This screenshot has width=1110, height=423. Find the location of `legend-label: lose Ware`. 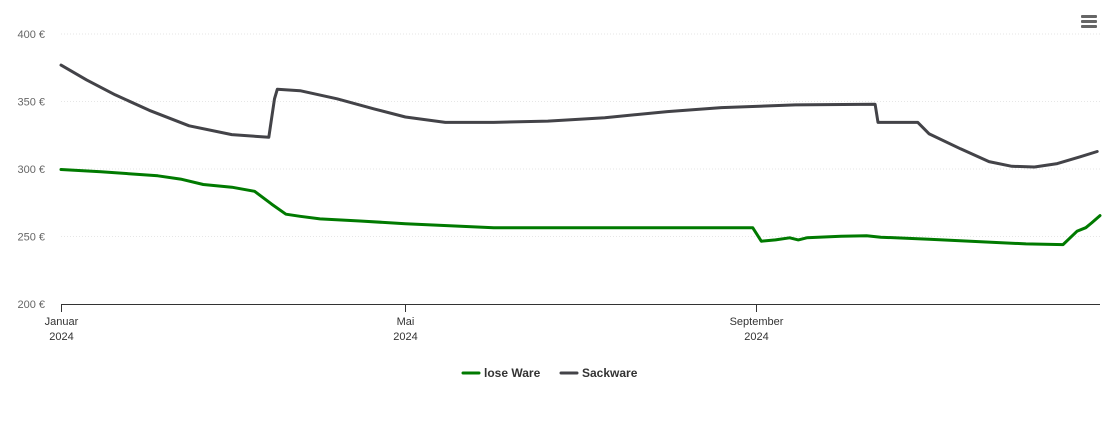

legend-label: lose Ware is located at coordinates (512, 373).